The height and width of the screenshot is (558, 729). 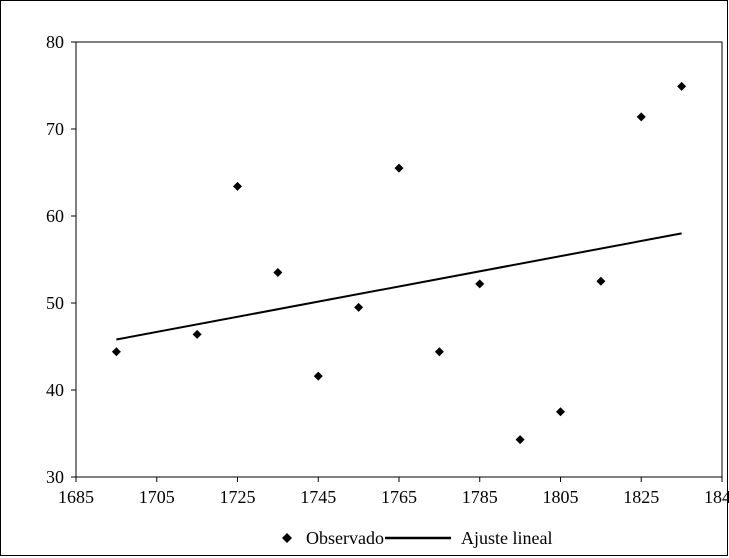 What do you see at coordinates (61, 259) in the screenshot?
I see `y-axis-ticks: 30 40 50 60 70 80` at bounding box center [61, 259].